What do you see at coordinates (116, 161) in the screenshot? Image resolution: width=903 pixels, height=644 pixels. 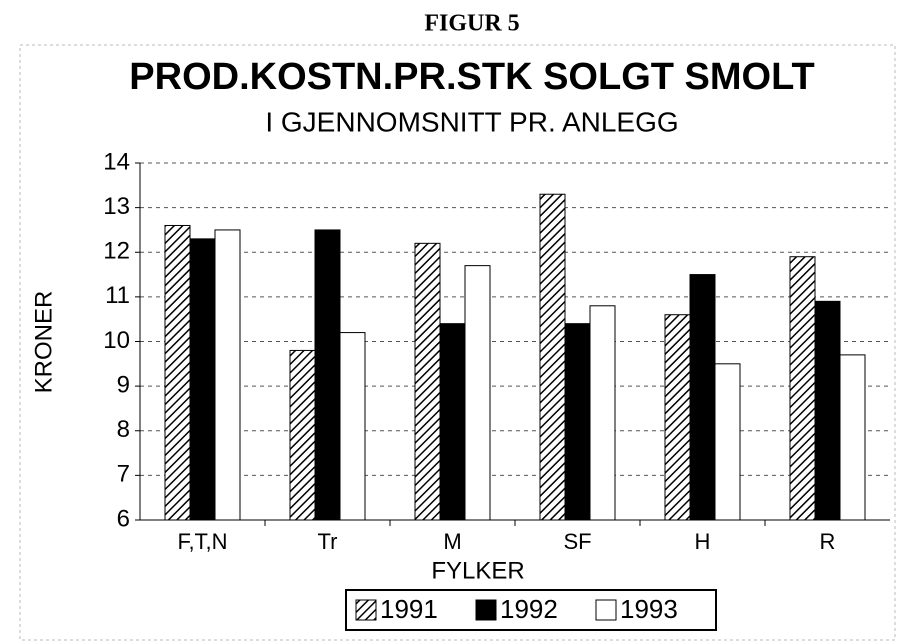 I see `y-tick-label: 14` at bounding box center [116, 161].